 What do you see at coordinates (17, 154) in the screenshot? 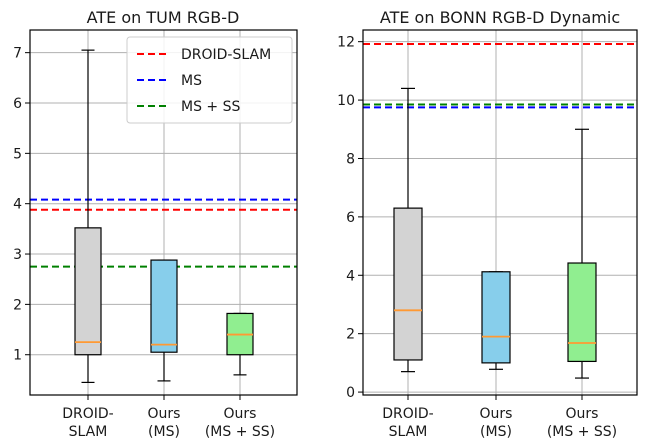
I see `y-tick-label: 5` at bounding box center [17, 154].